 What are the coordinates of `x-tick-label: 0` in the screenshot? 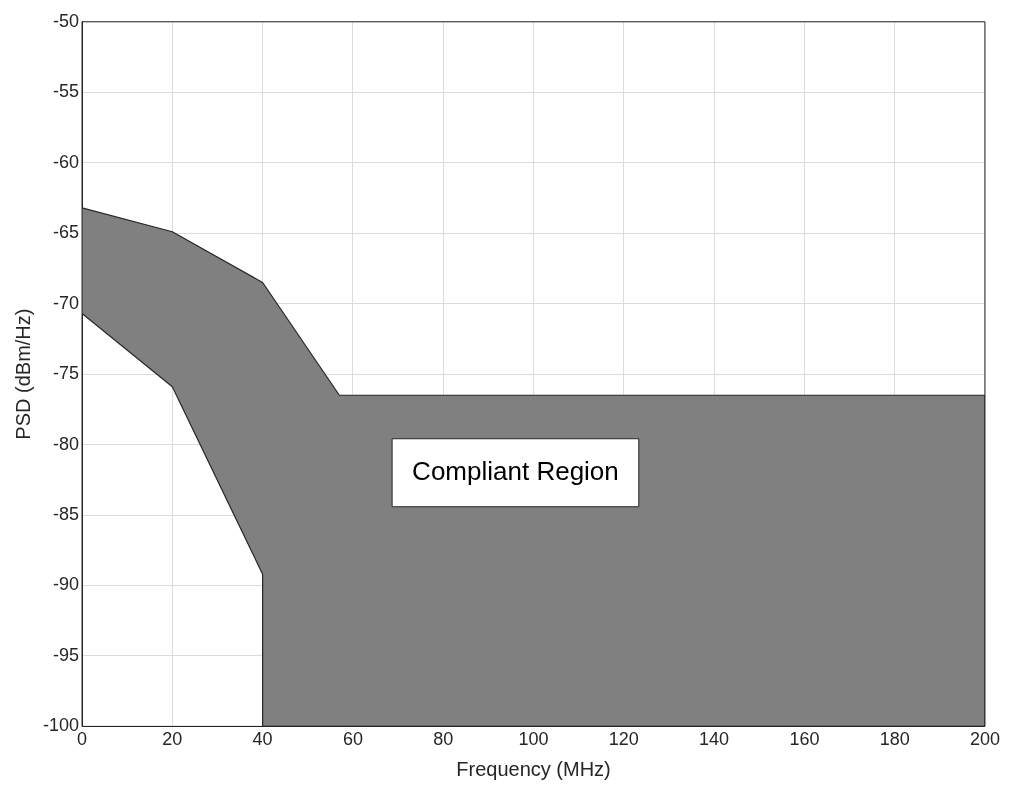 It's located at (82, 739).